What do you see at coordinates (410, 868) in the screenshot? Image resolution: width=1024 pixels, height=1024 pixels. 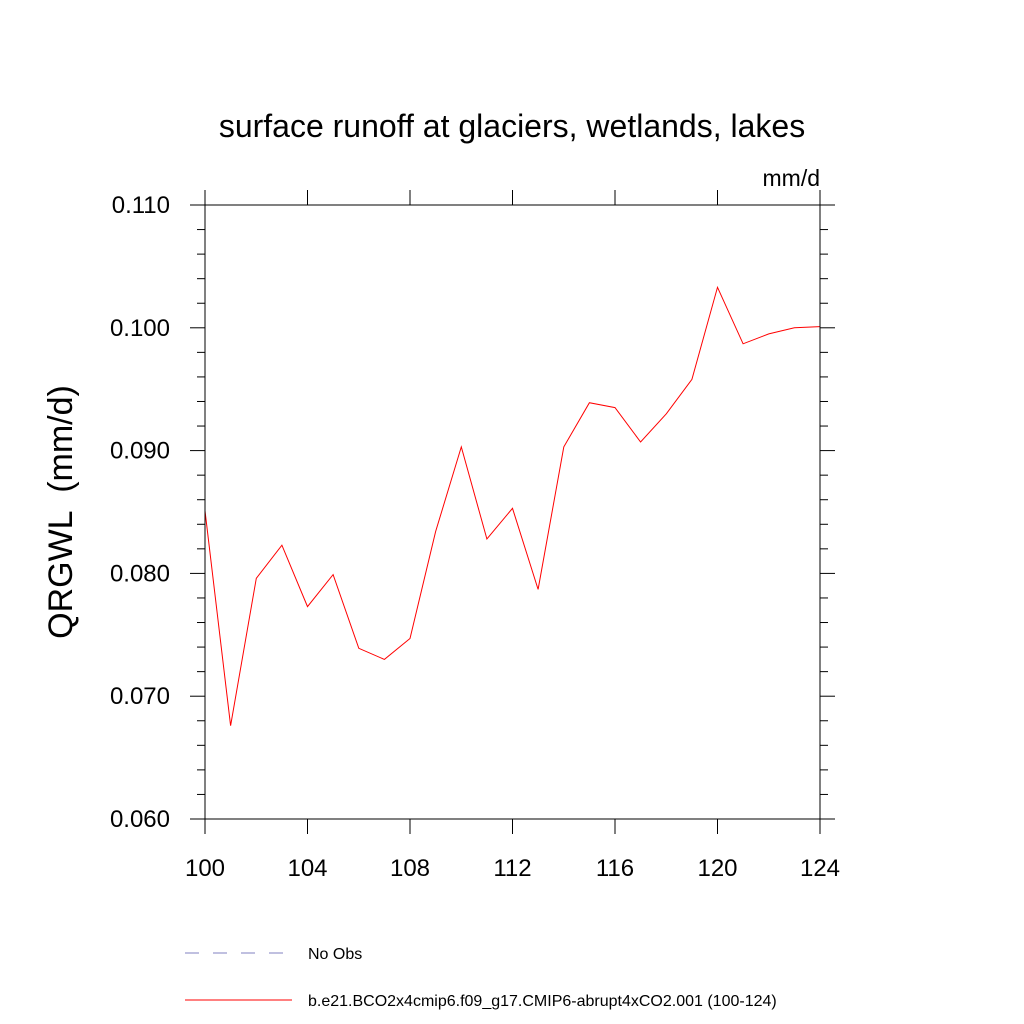 I see `x-tick-label: 108` at bounding box center [410, 868].